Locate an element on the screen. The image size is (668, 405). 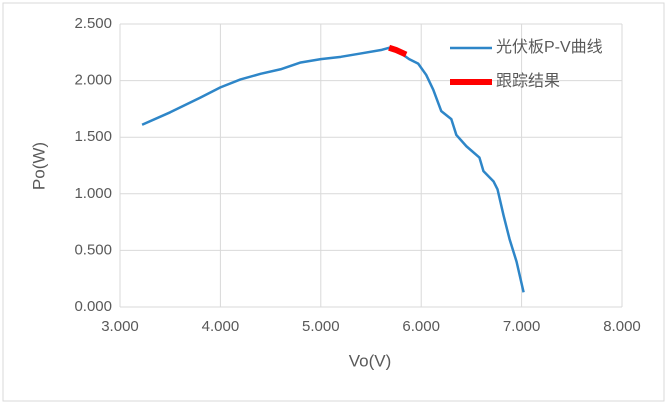
y-axis-label: Po(W) is located at coordinates (38, 166).